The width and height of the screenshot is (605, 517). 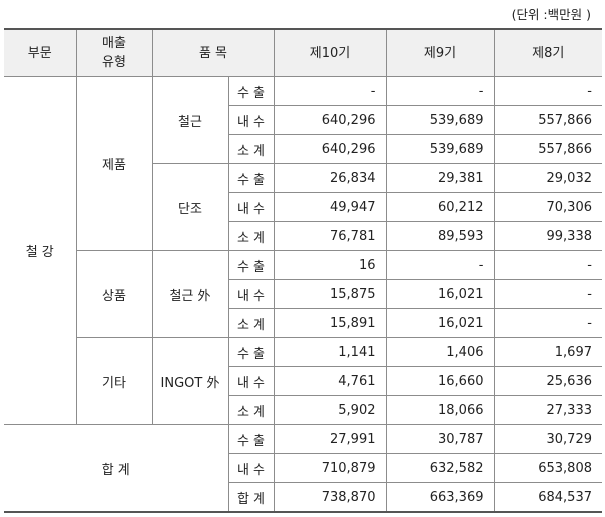 I want to click on value-p10: 16, so click(x=330, y=265).